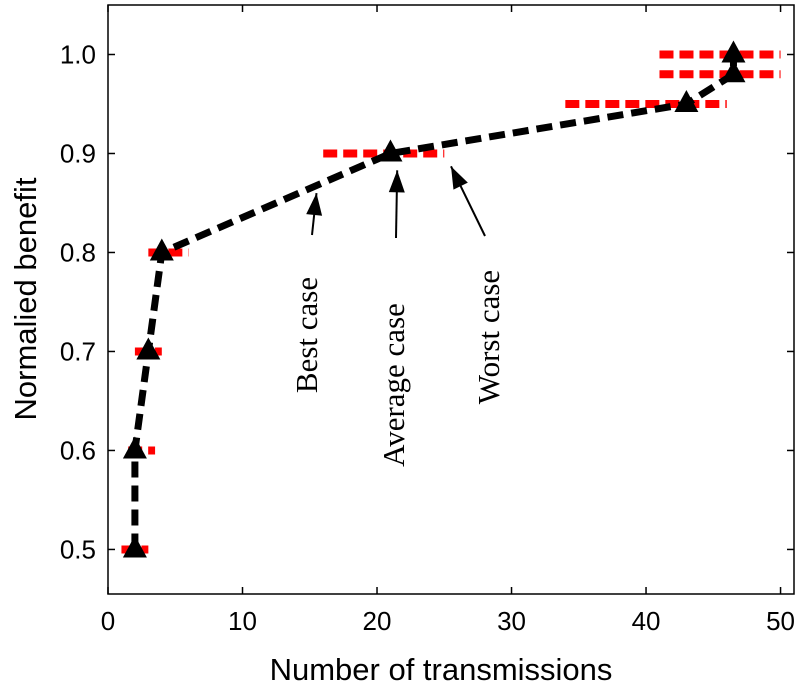  I want to click on y-tick-label: 0.9, so click(78, 153).